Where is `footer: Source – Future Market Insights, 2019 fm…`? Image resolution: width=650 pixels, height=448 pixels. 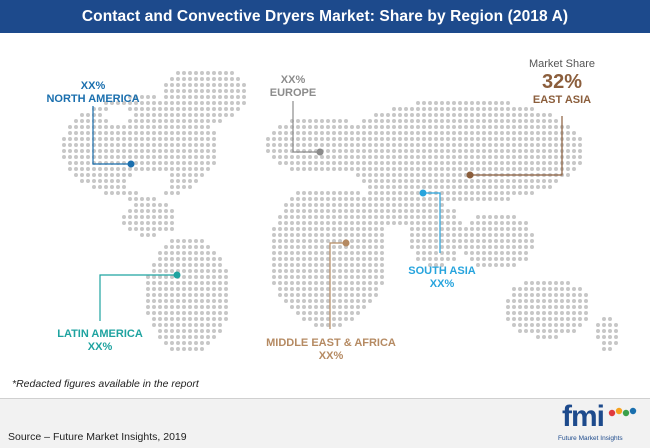 footer: Source – Future Market Insights, 2019 fm… is located at coordinates (325, 423).